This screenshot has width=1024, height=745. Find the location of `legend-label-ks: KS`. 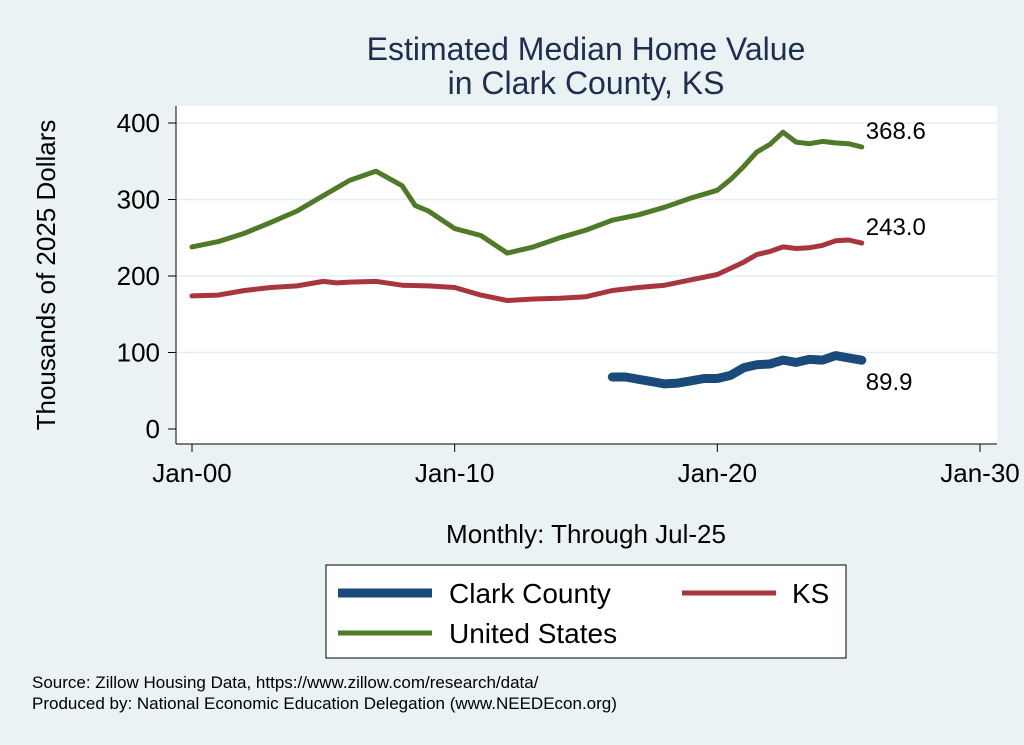

legend-label-ks: KS is located at coordinates (810, 593).